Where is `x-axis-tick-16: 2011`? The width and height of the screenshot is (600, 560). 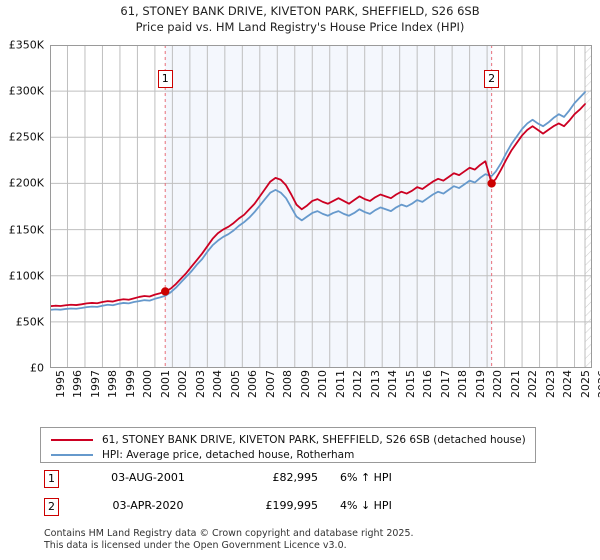 x-axis-tick-16: 2011 is located at coordinates (340, 384).